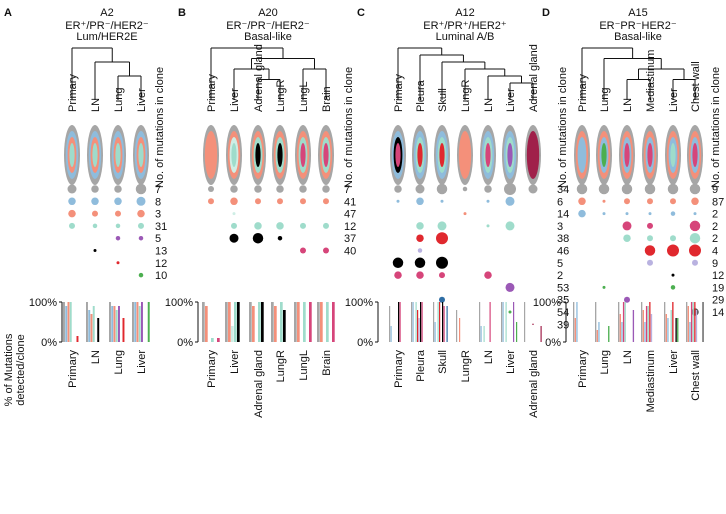  What do you see at coordinates (158, 215) in the screenshot?
I see `clone-count: 3` at bounding box center [158, 215].